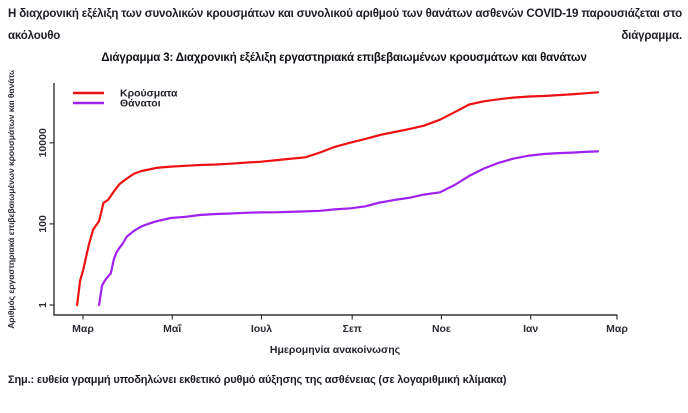 The width and height of the screenshot is (688, 413). I want to click on y-tick-label: 1, so click(43, 305).